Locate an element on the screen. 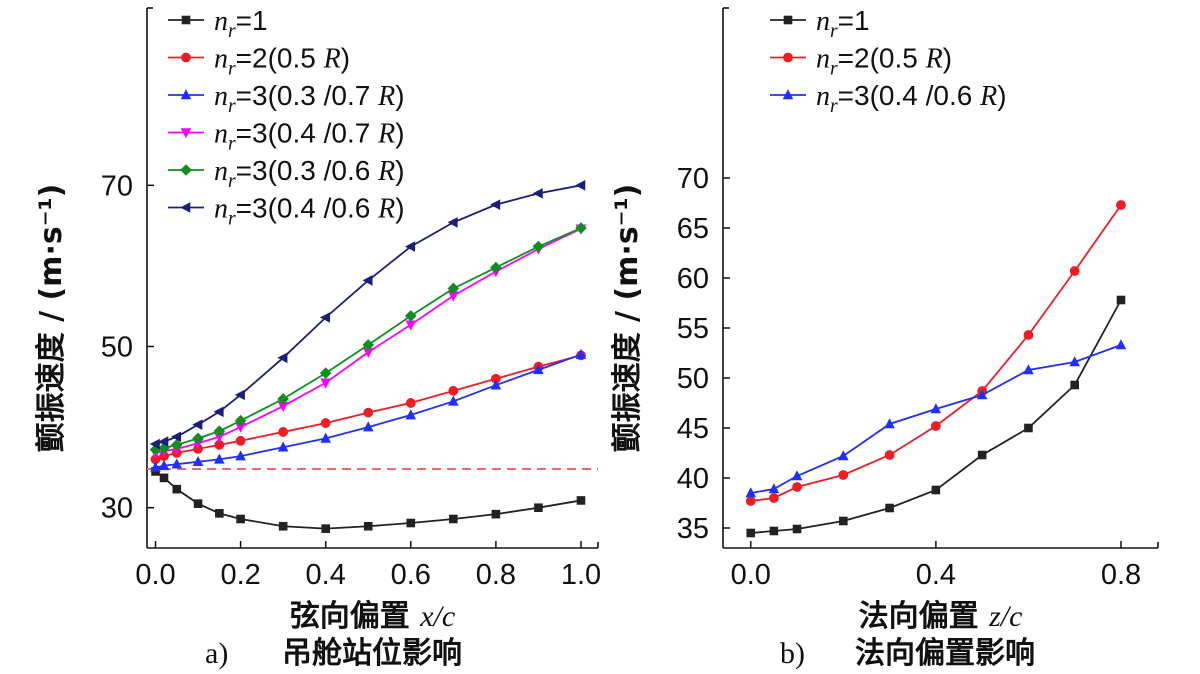 Image resolution: width=1200 pixels, height=674 pixels. y-tick-label: 30 is located at coordinates (117, 509).